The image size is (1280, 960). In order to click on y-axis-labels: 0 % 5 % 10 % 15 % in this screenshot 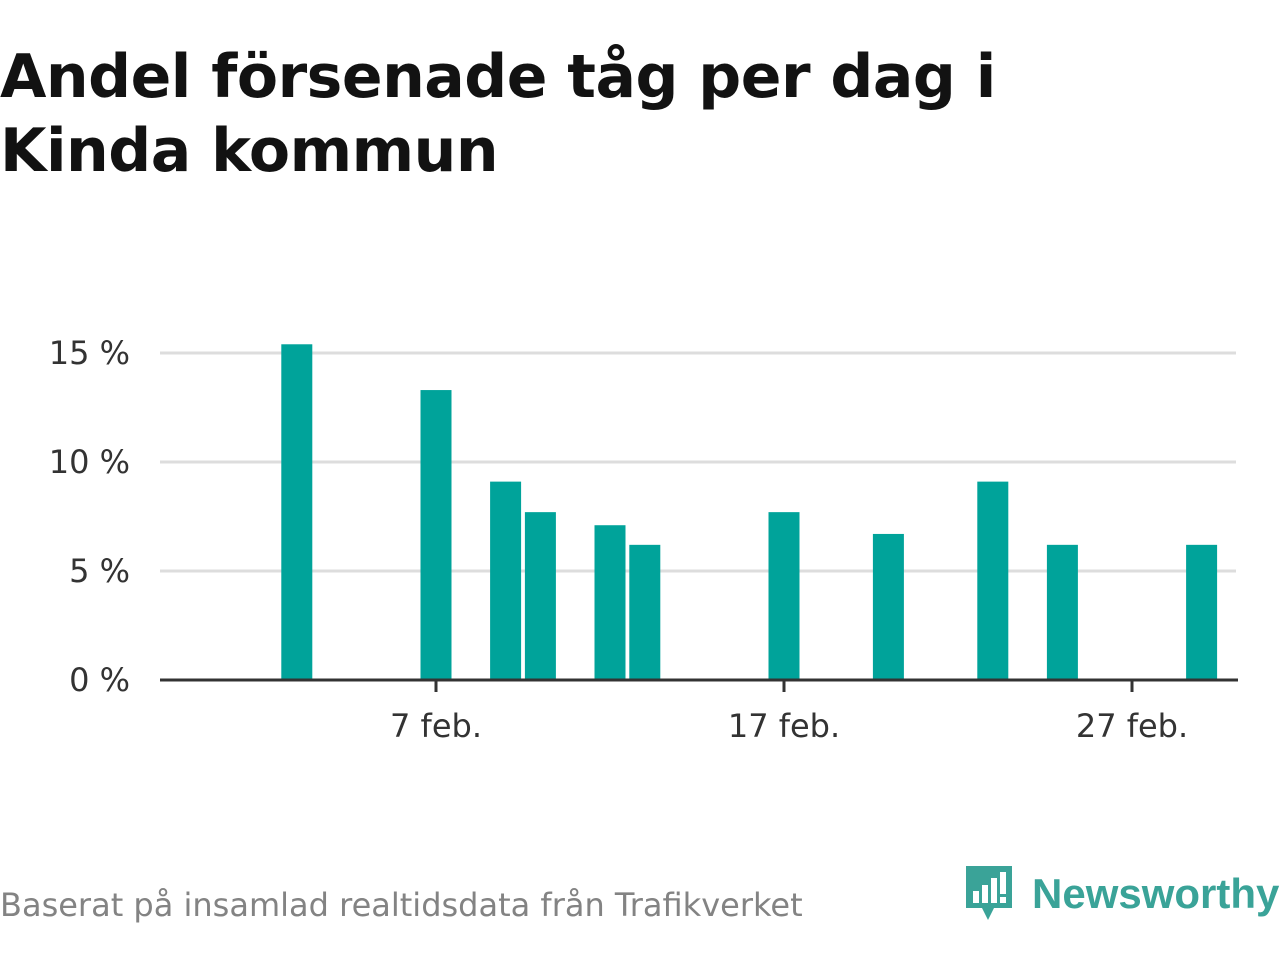, I will do `click(89, 516)`.